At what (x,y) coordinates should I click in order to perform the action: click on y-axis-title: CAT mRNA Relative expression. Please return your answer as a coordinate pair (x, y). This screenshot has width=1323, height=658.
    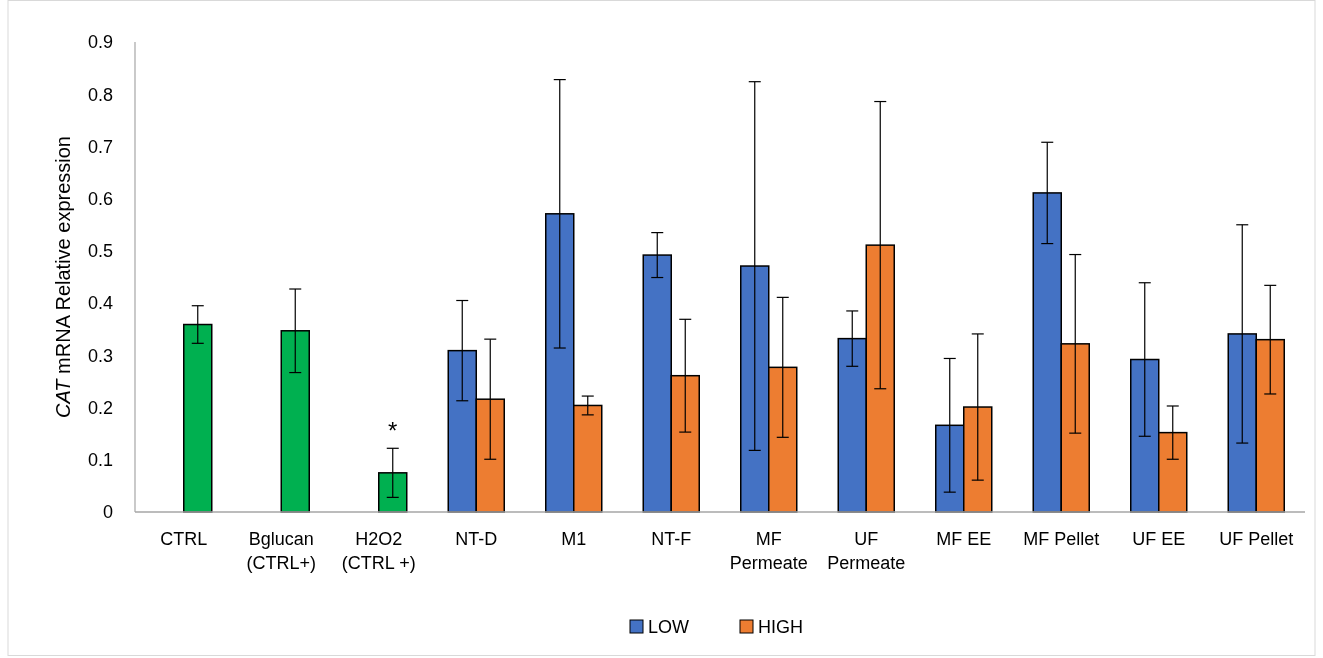
    Looking at the image, I should click on (63, 277).